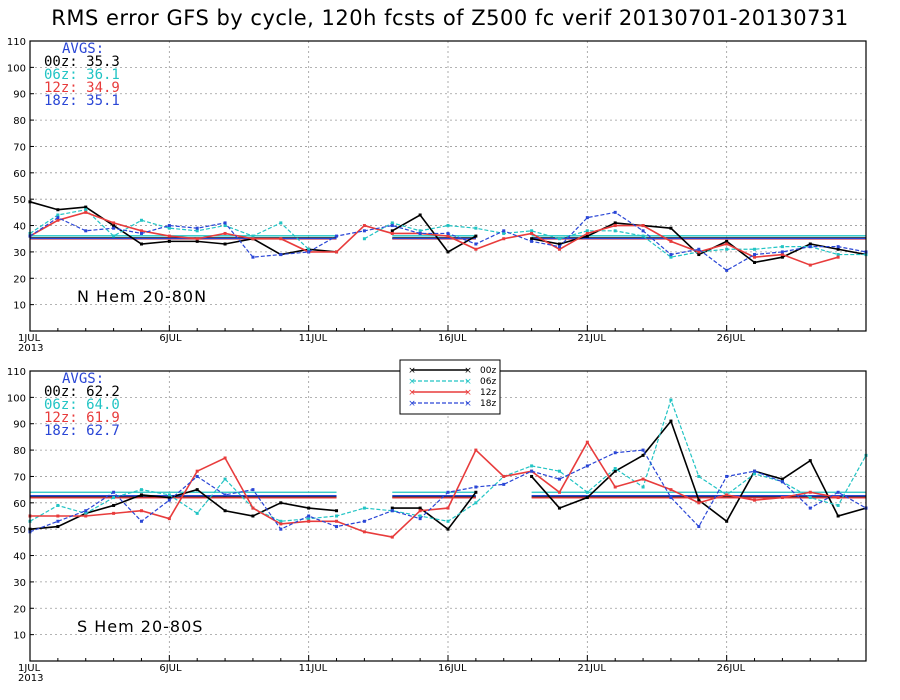 This screenshot has height=700, width=900. I want to click on legend-label-00z: 00z, so click(488, 371).